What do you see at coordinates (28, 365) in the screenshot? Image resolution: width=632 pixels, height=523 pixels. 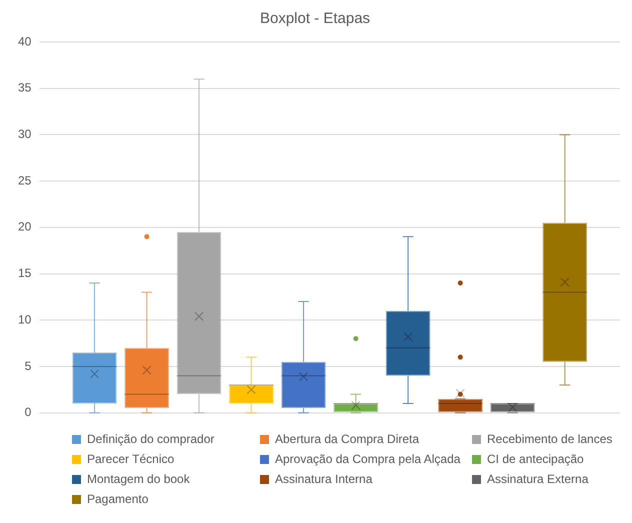 I see `y-tick-label: 5` at bounding box center [28, 365].